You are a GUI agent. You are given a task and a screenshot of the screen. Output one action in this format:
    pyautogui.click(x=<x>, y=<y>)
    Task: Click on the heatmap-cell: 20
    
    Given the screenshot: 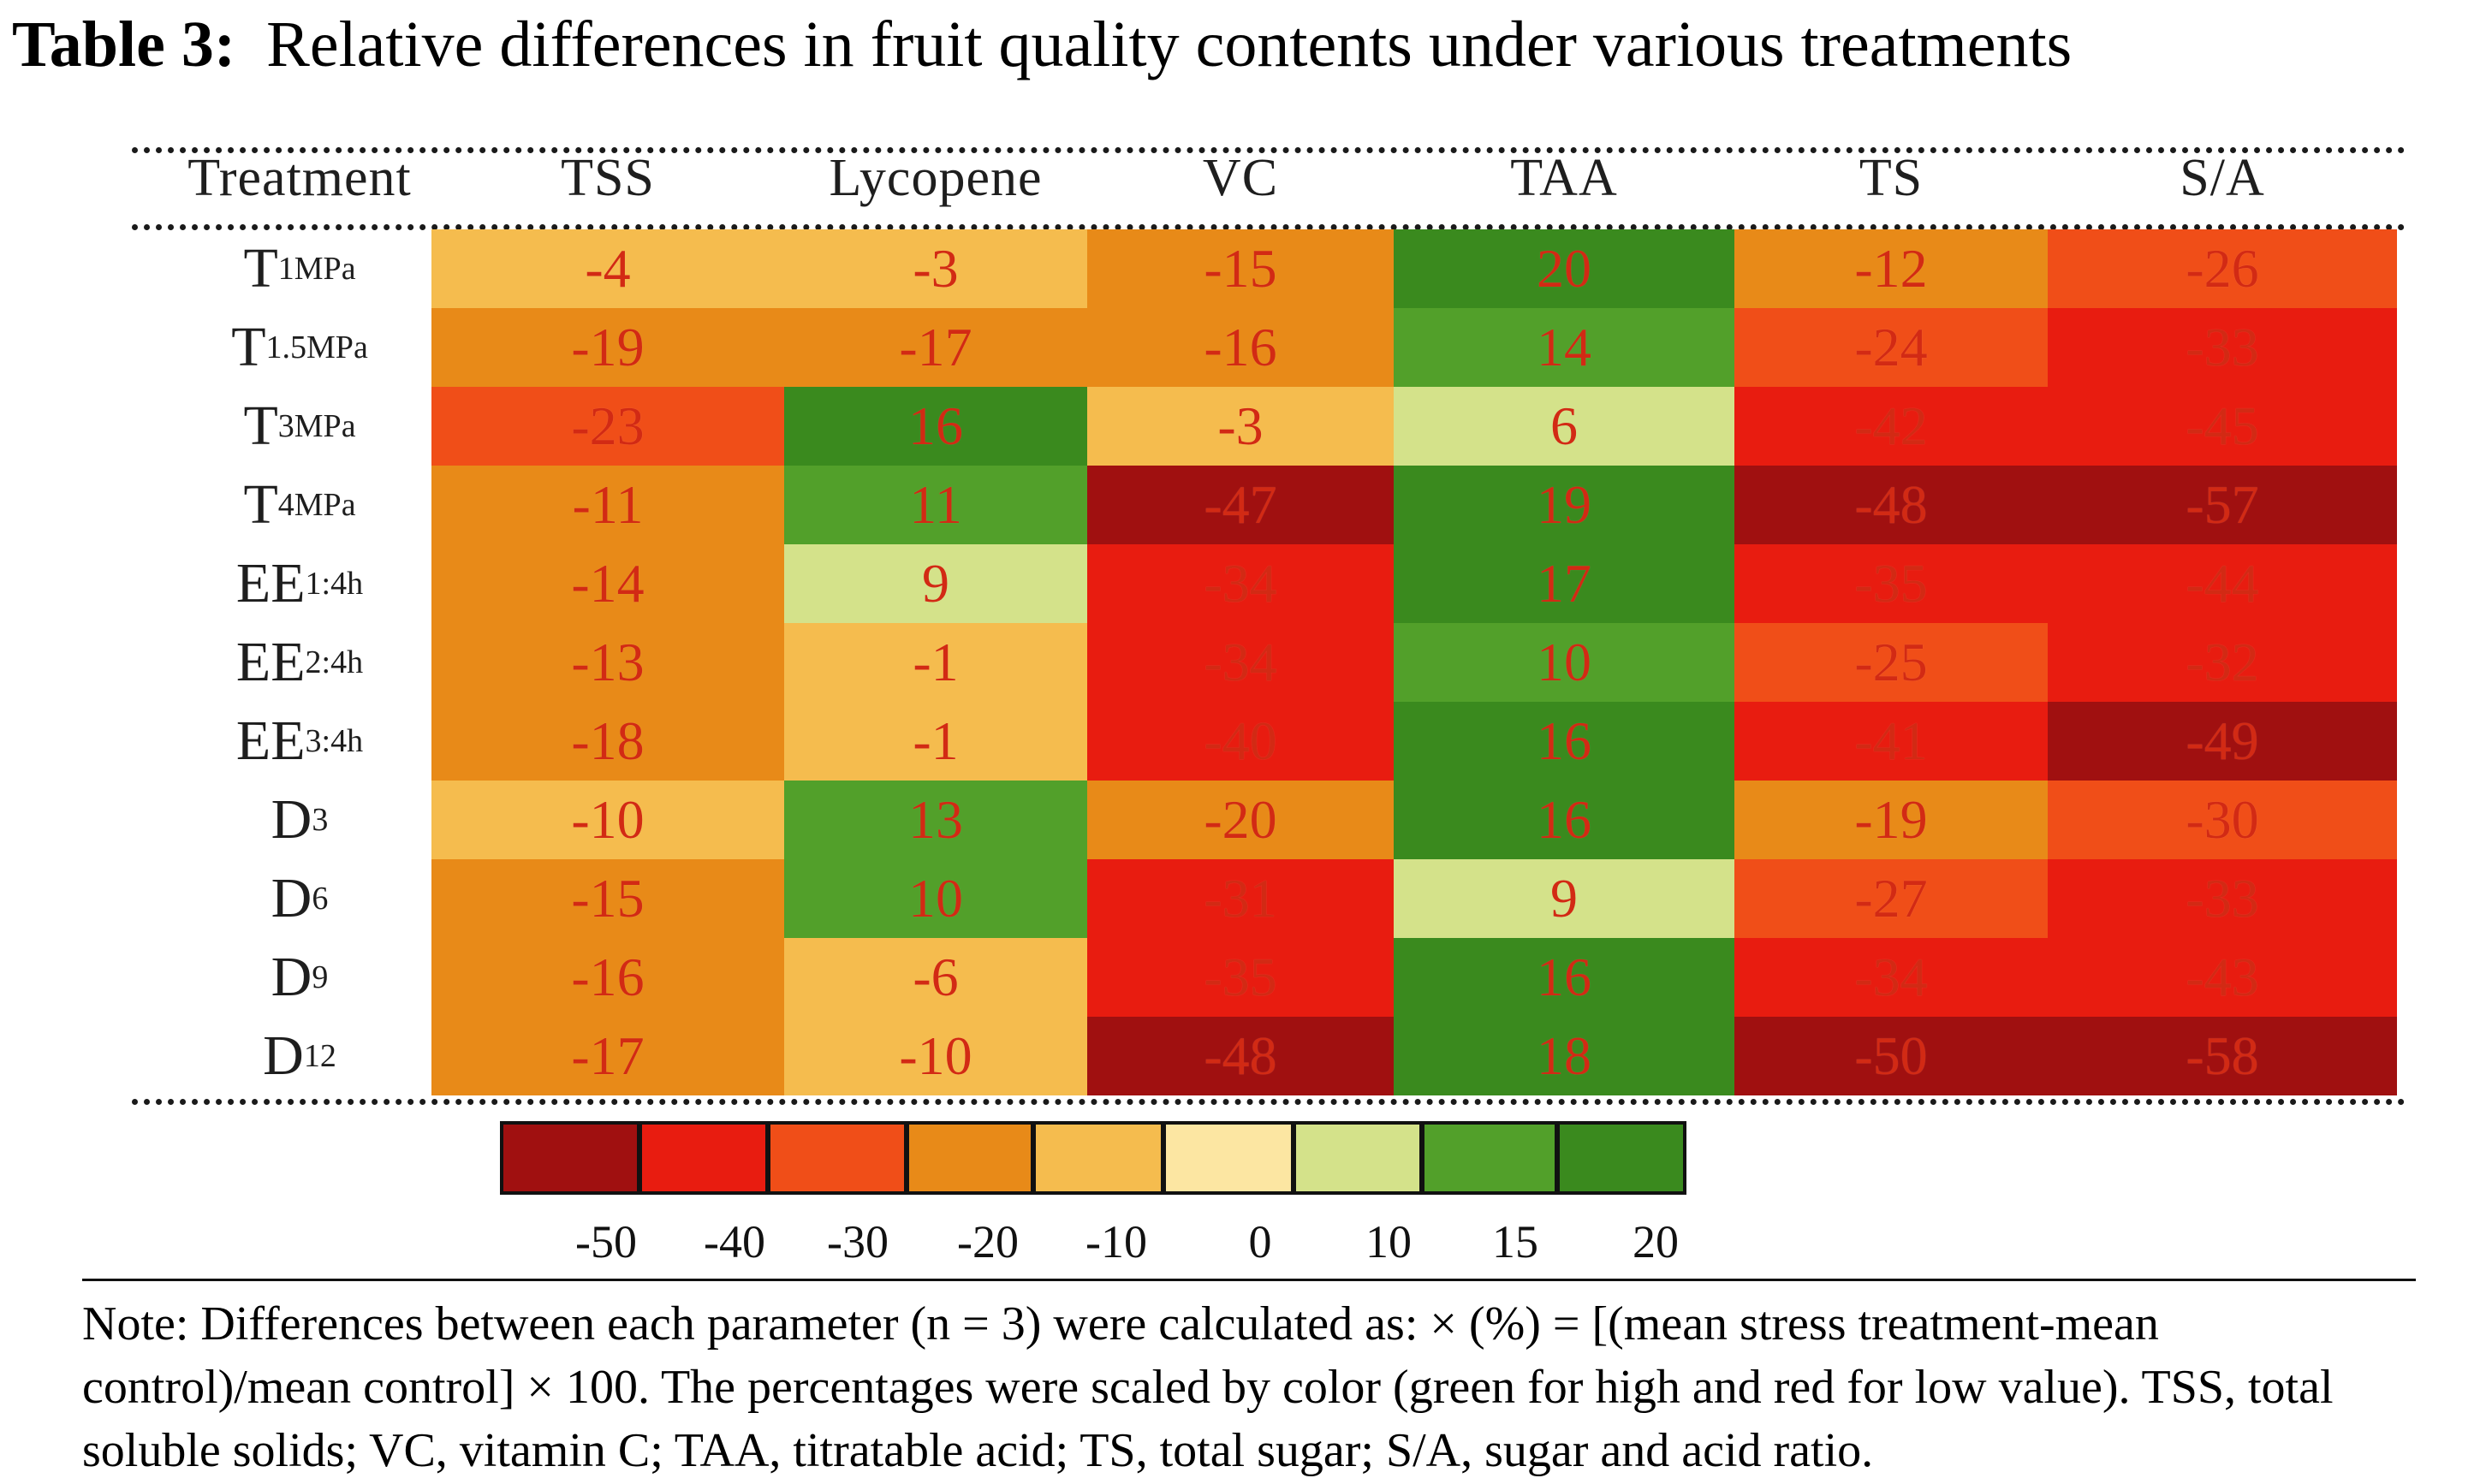 What is the action you would take?
    pyautogui.click(x=1564, y=269)
    